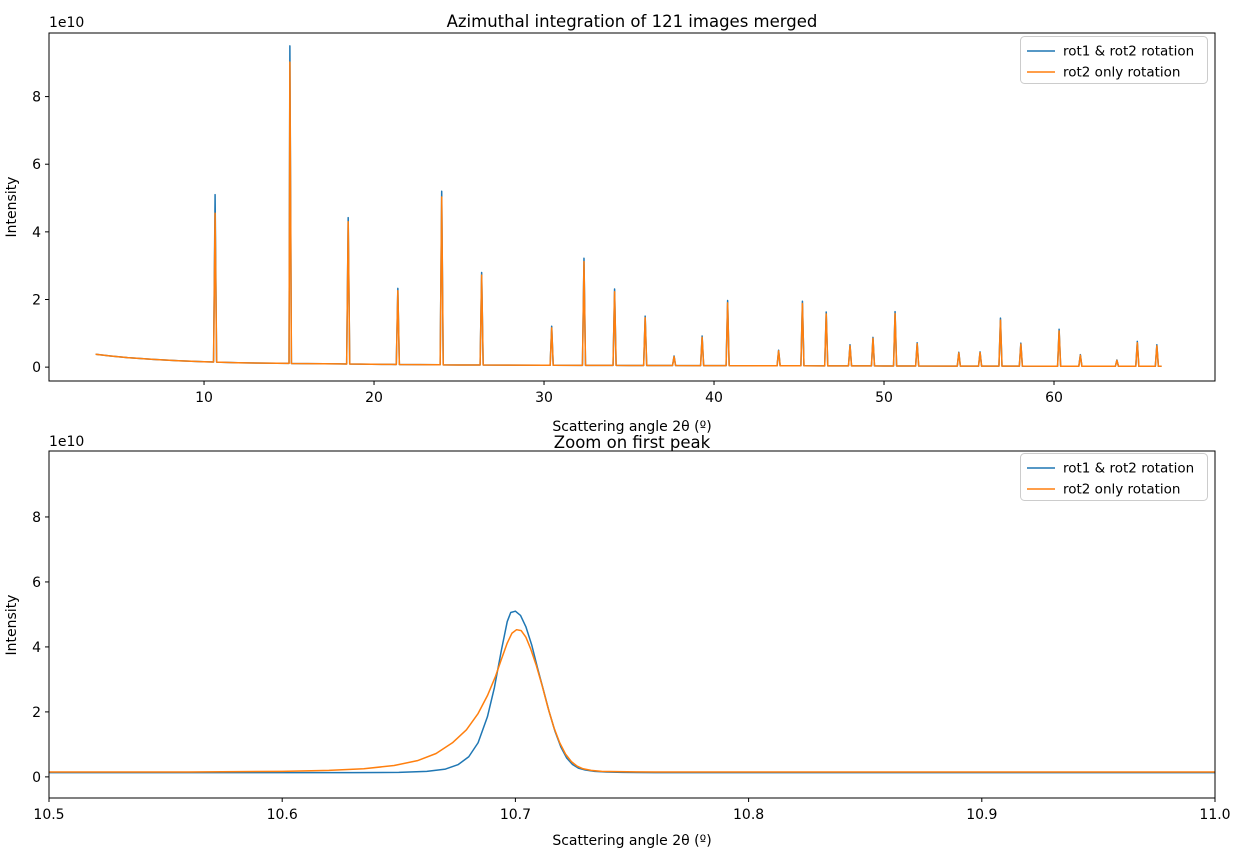 This screenshot has width=1236, height=865. What do you see at coordinates (1054, 398) in the screenshot?
I see `x-tick-label: 60` at bounding box center [1054, 398].